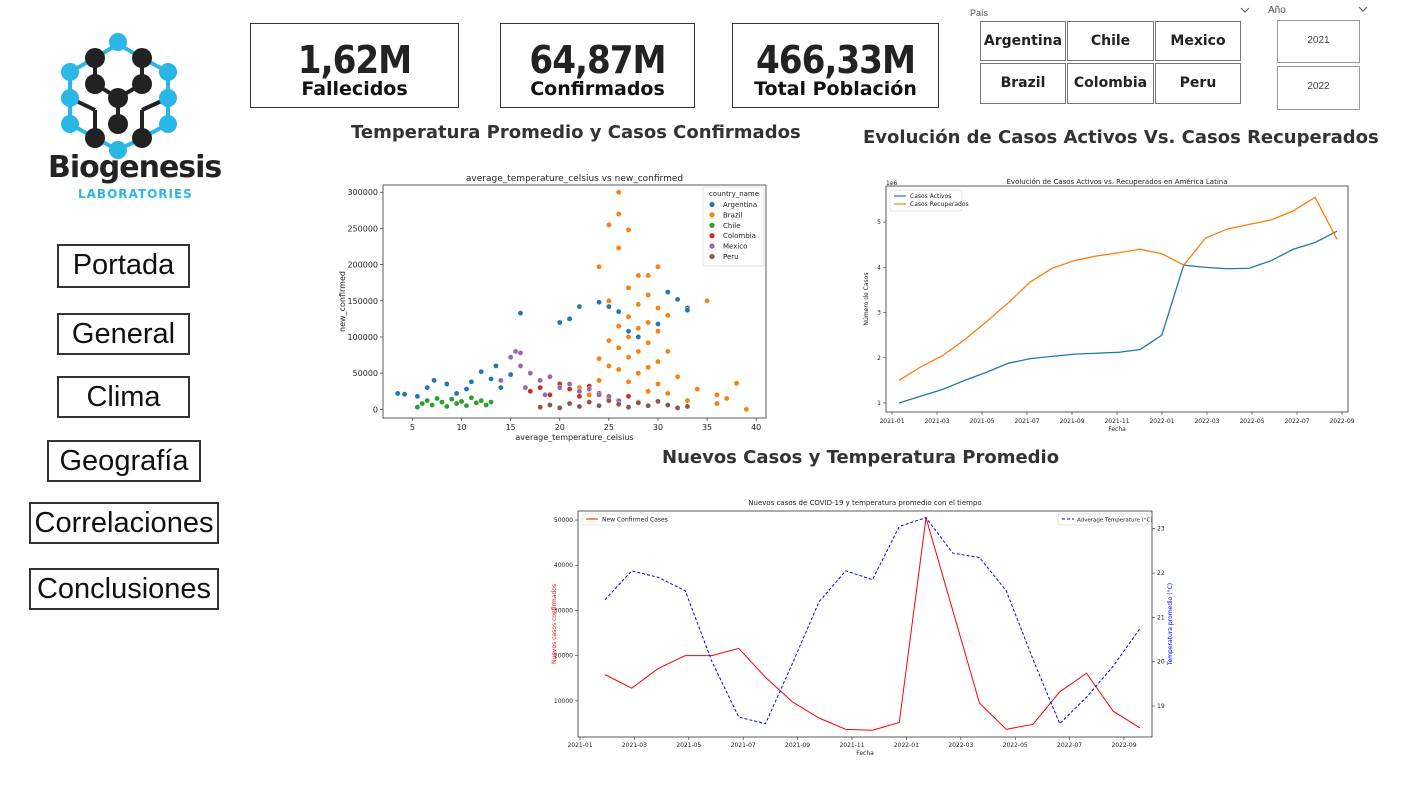 This screenshot has height=785, width=1422. Describe the element at coordinates (1023, 83) in the screenshot. I see `pais-option-brazil: Brazil` at that location.